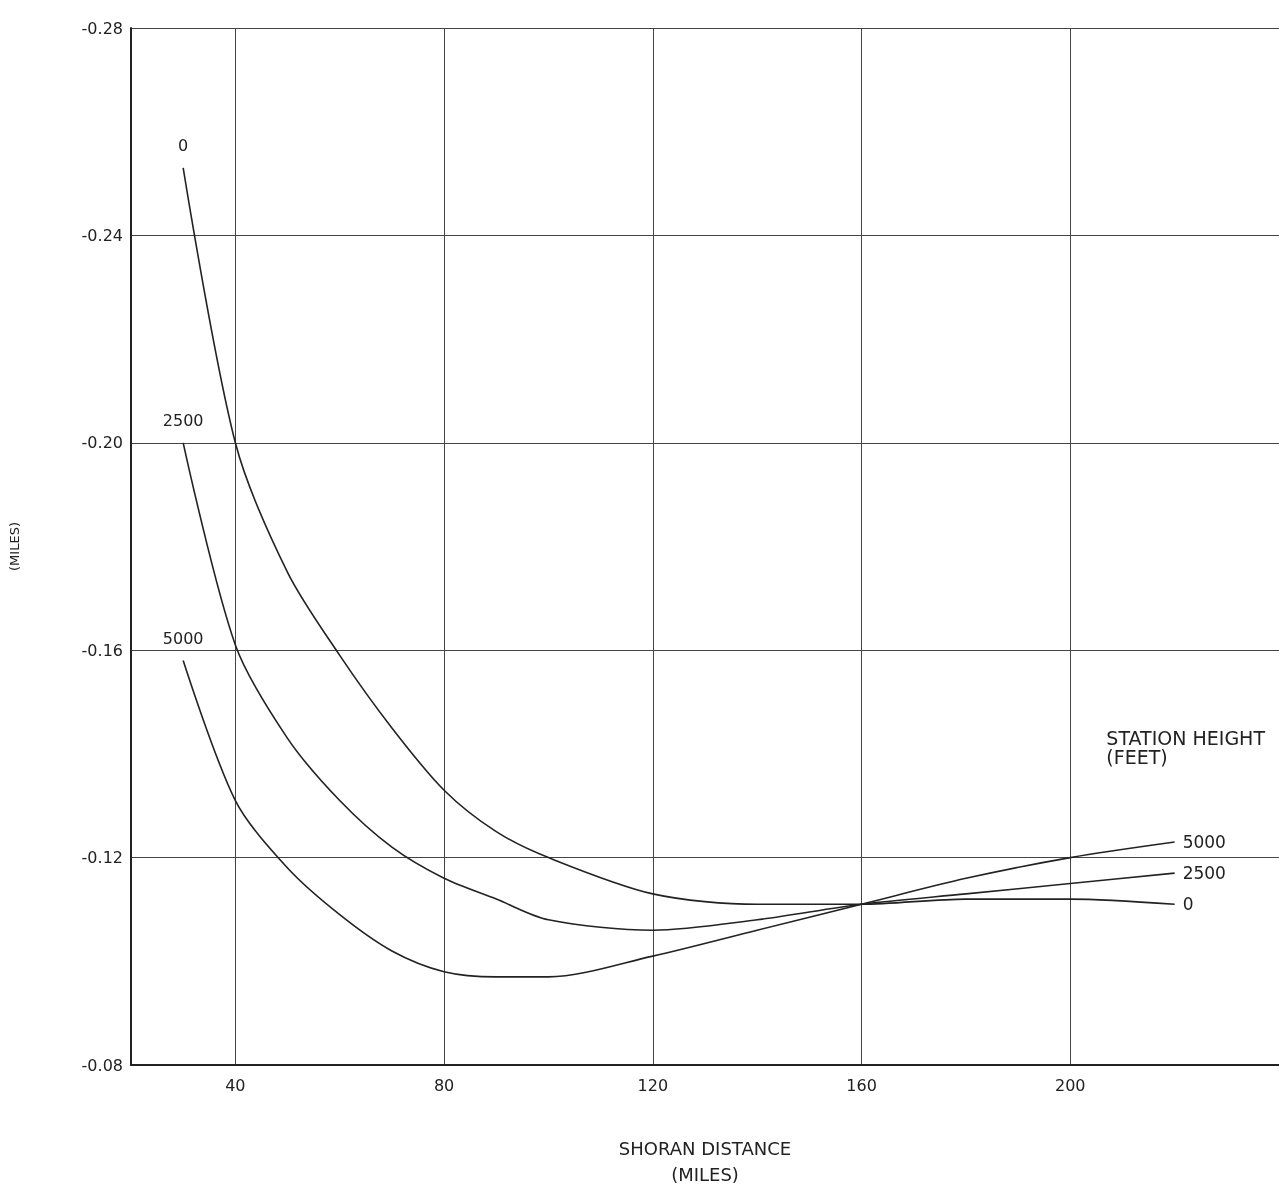  Describe the element at coordinates (183, 146) in the screenshot. I see `text: 0` at that location.